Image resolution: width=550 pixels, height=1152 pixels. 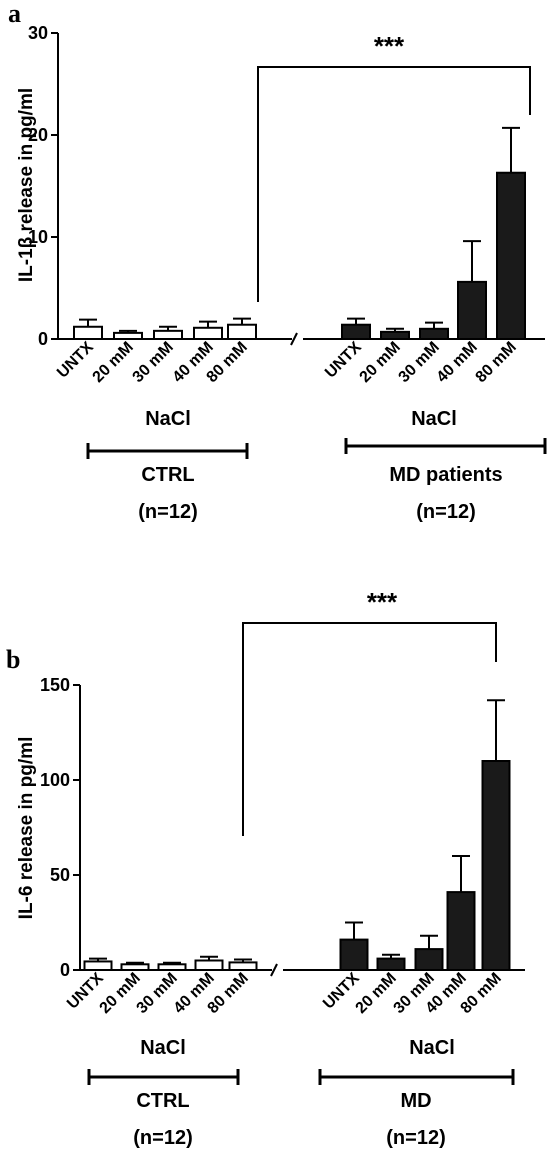 What do you see at coordinates (13, 659) in the screenshot?
I see `panel-letter: b` at bounding box center [13, 659].